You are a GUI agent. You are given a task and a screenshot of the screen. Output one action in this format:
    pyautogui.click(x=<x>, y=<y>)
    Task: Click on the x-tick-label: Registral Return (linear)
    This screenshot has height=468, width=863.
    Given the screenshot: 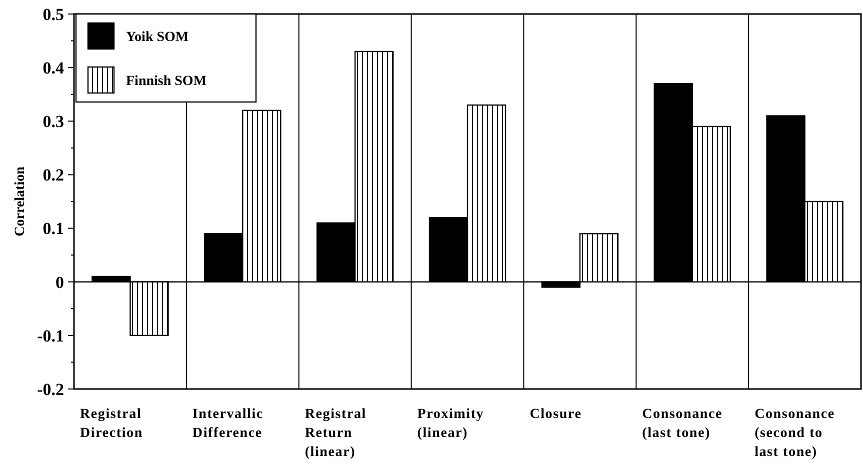 What is the action you would take?
    pyautogui.click(x=335, y=433)
    